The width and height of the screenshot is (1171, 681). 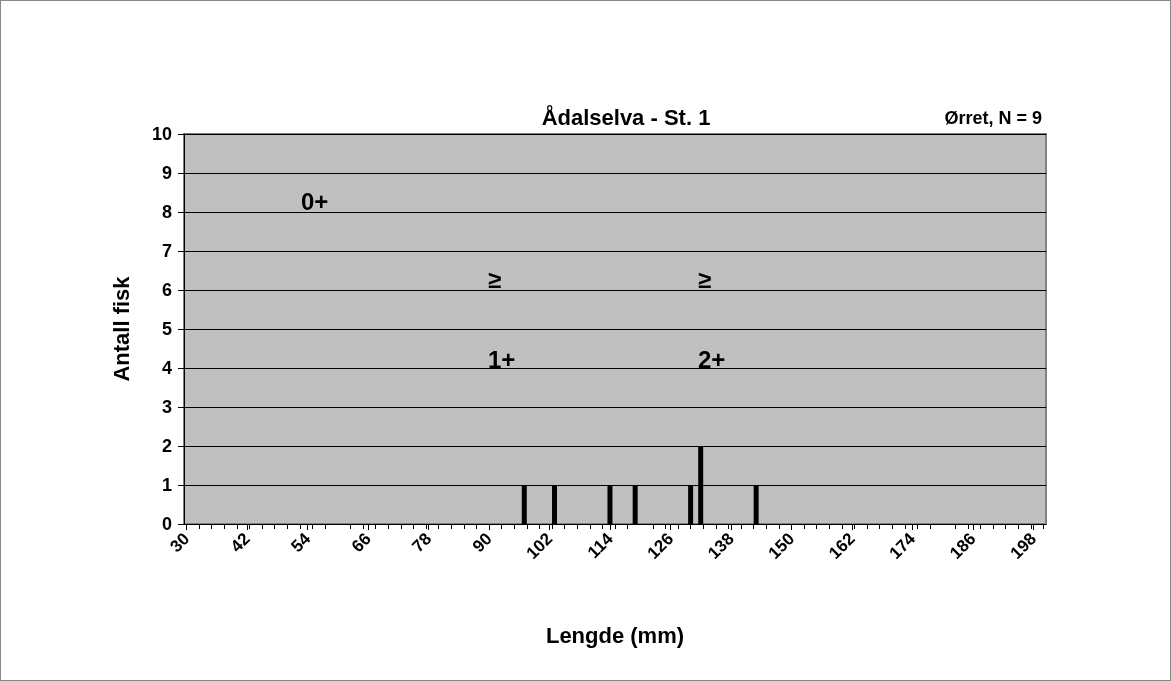 I want to click on x-tick-label: 114, so click(x=600, y=545).